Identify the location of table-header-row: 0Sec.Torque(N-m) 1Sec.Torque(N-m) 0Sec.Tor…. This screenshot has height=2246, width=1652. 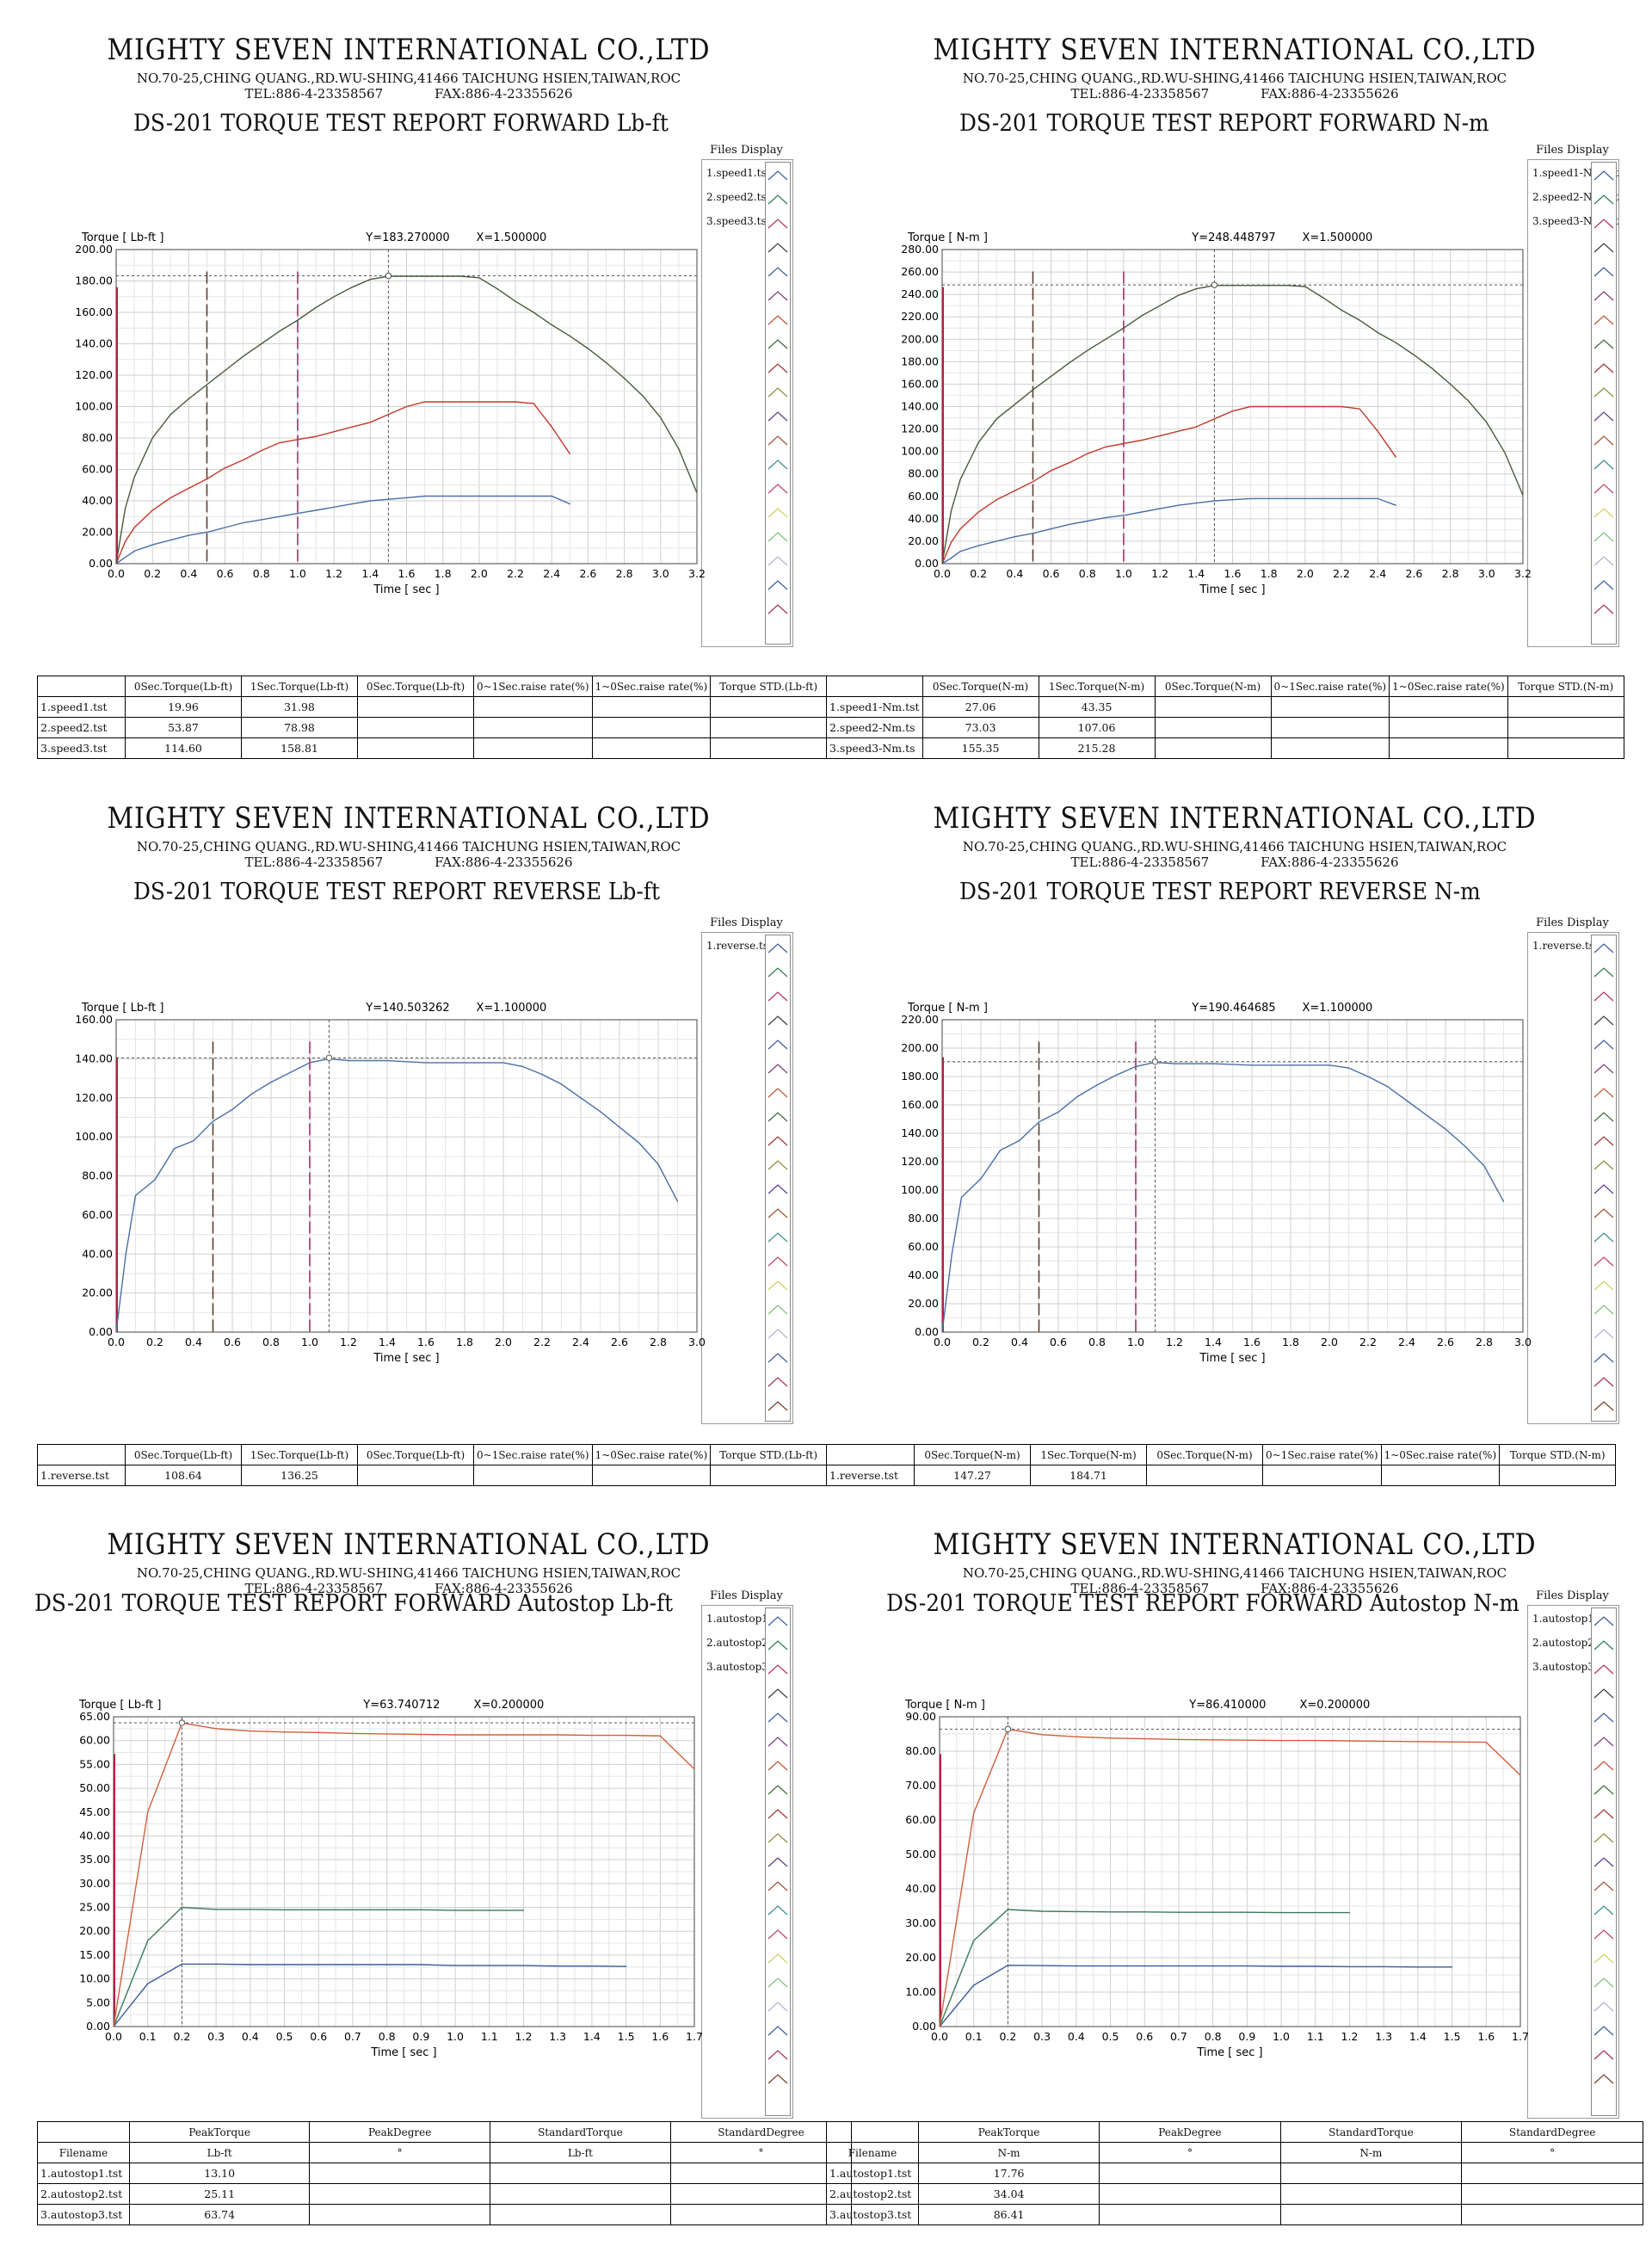
(1225, 686).